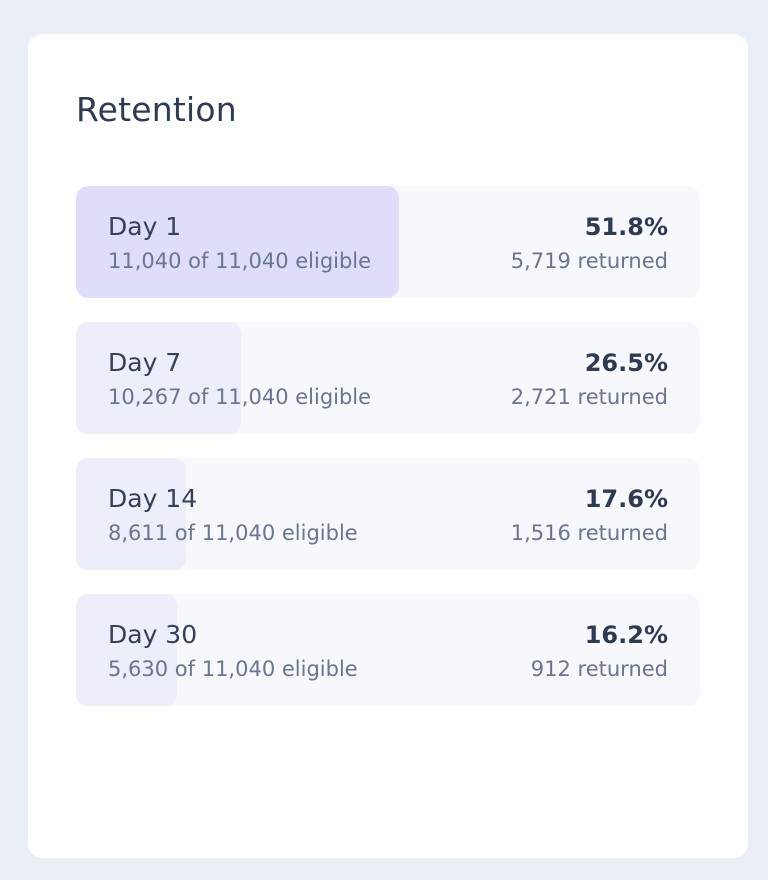 The height and width of the screenshot is (880, 768). I want to click on returned-count: 5,719 returned, so click(589, 261).